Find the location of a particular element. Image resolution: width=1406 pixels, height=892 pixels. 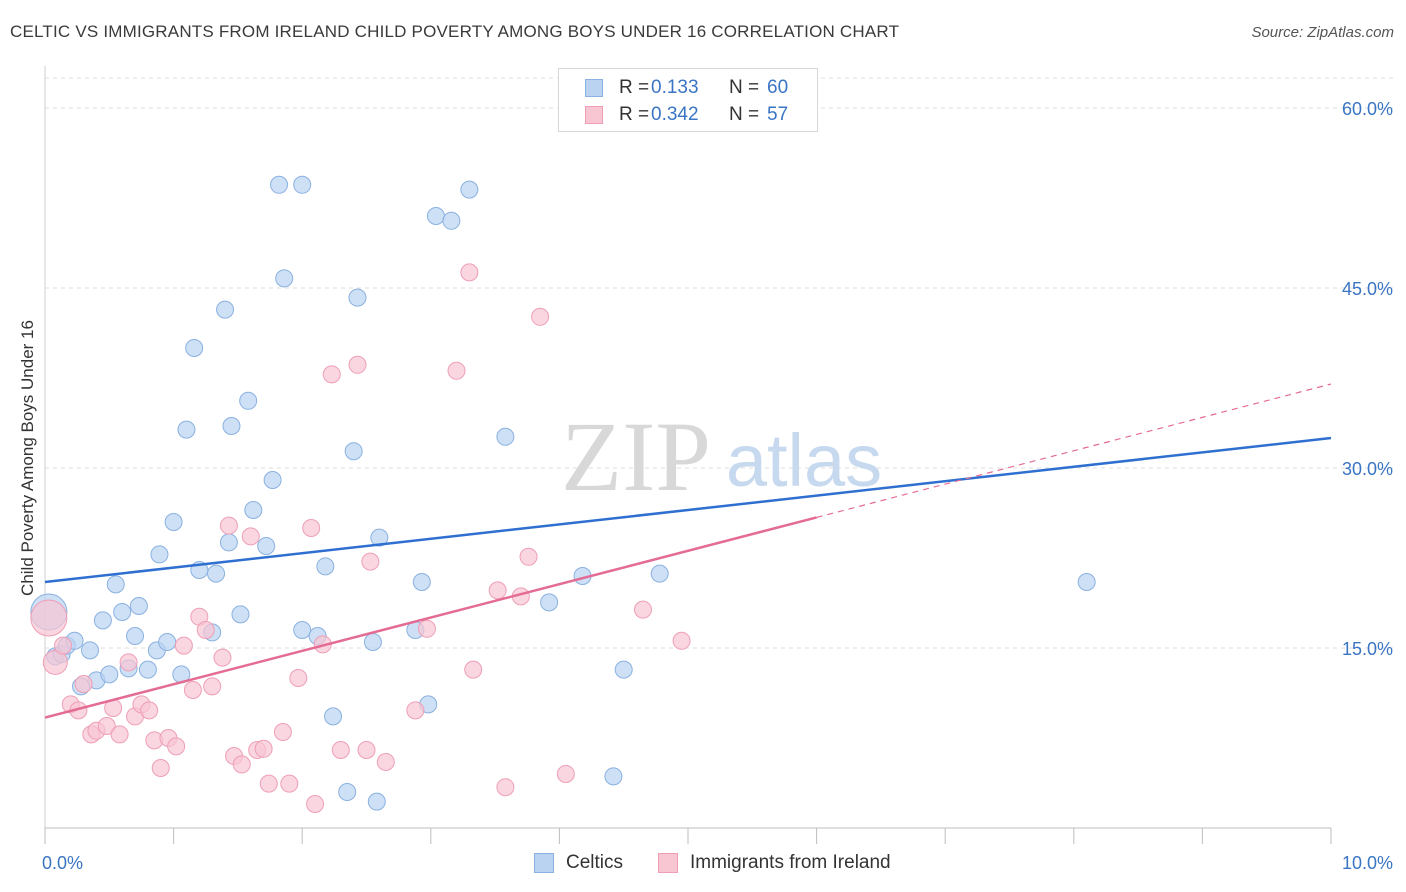

watermark-zip: ZIP is located at coordinates (636, 456).